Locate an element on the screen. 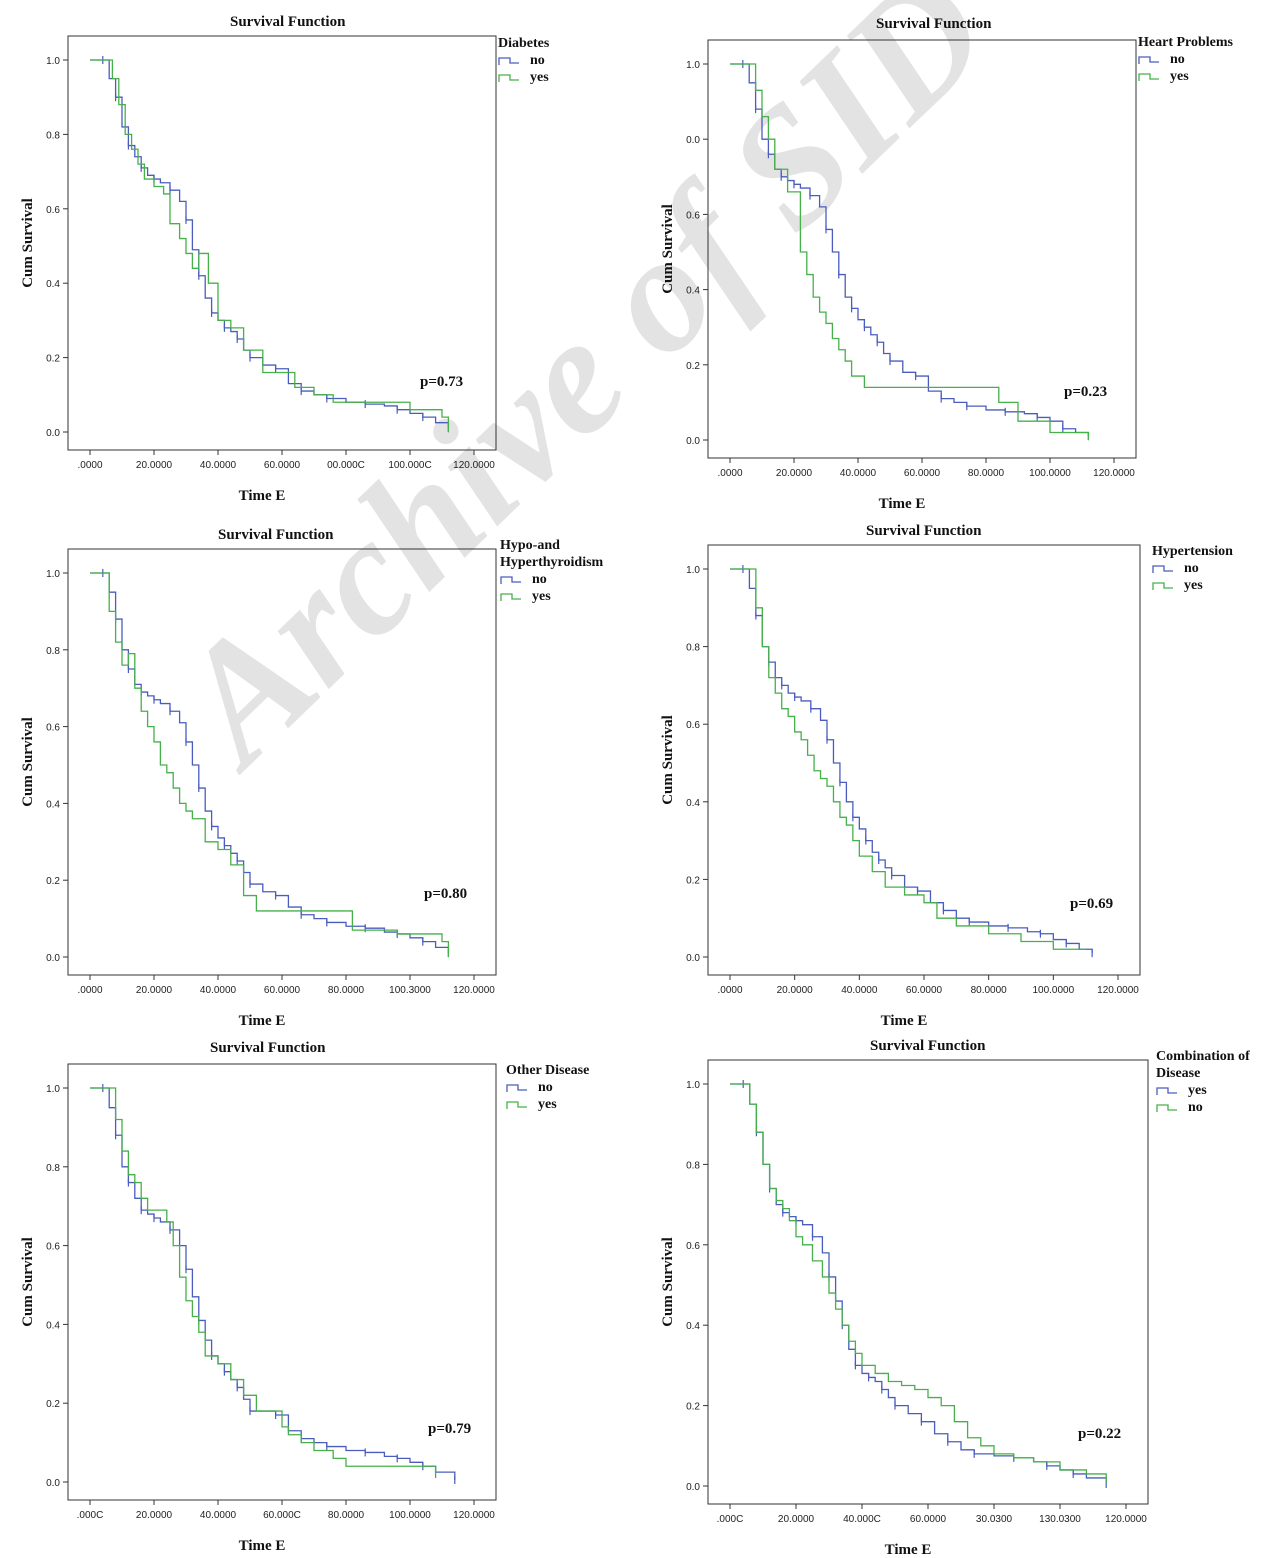  x-tick-label: 00.000C is located at coordinates (346, 465).